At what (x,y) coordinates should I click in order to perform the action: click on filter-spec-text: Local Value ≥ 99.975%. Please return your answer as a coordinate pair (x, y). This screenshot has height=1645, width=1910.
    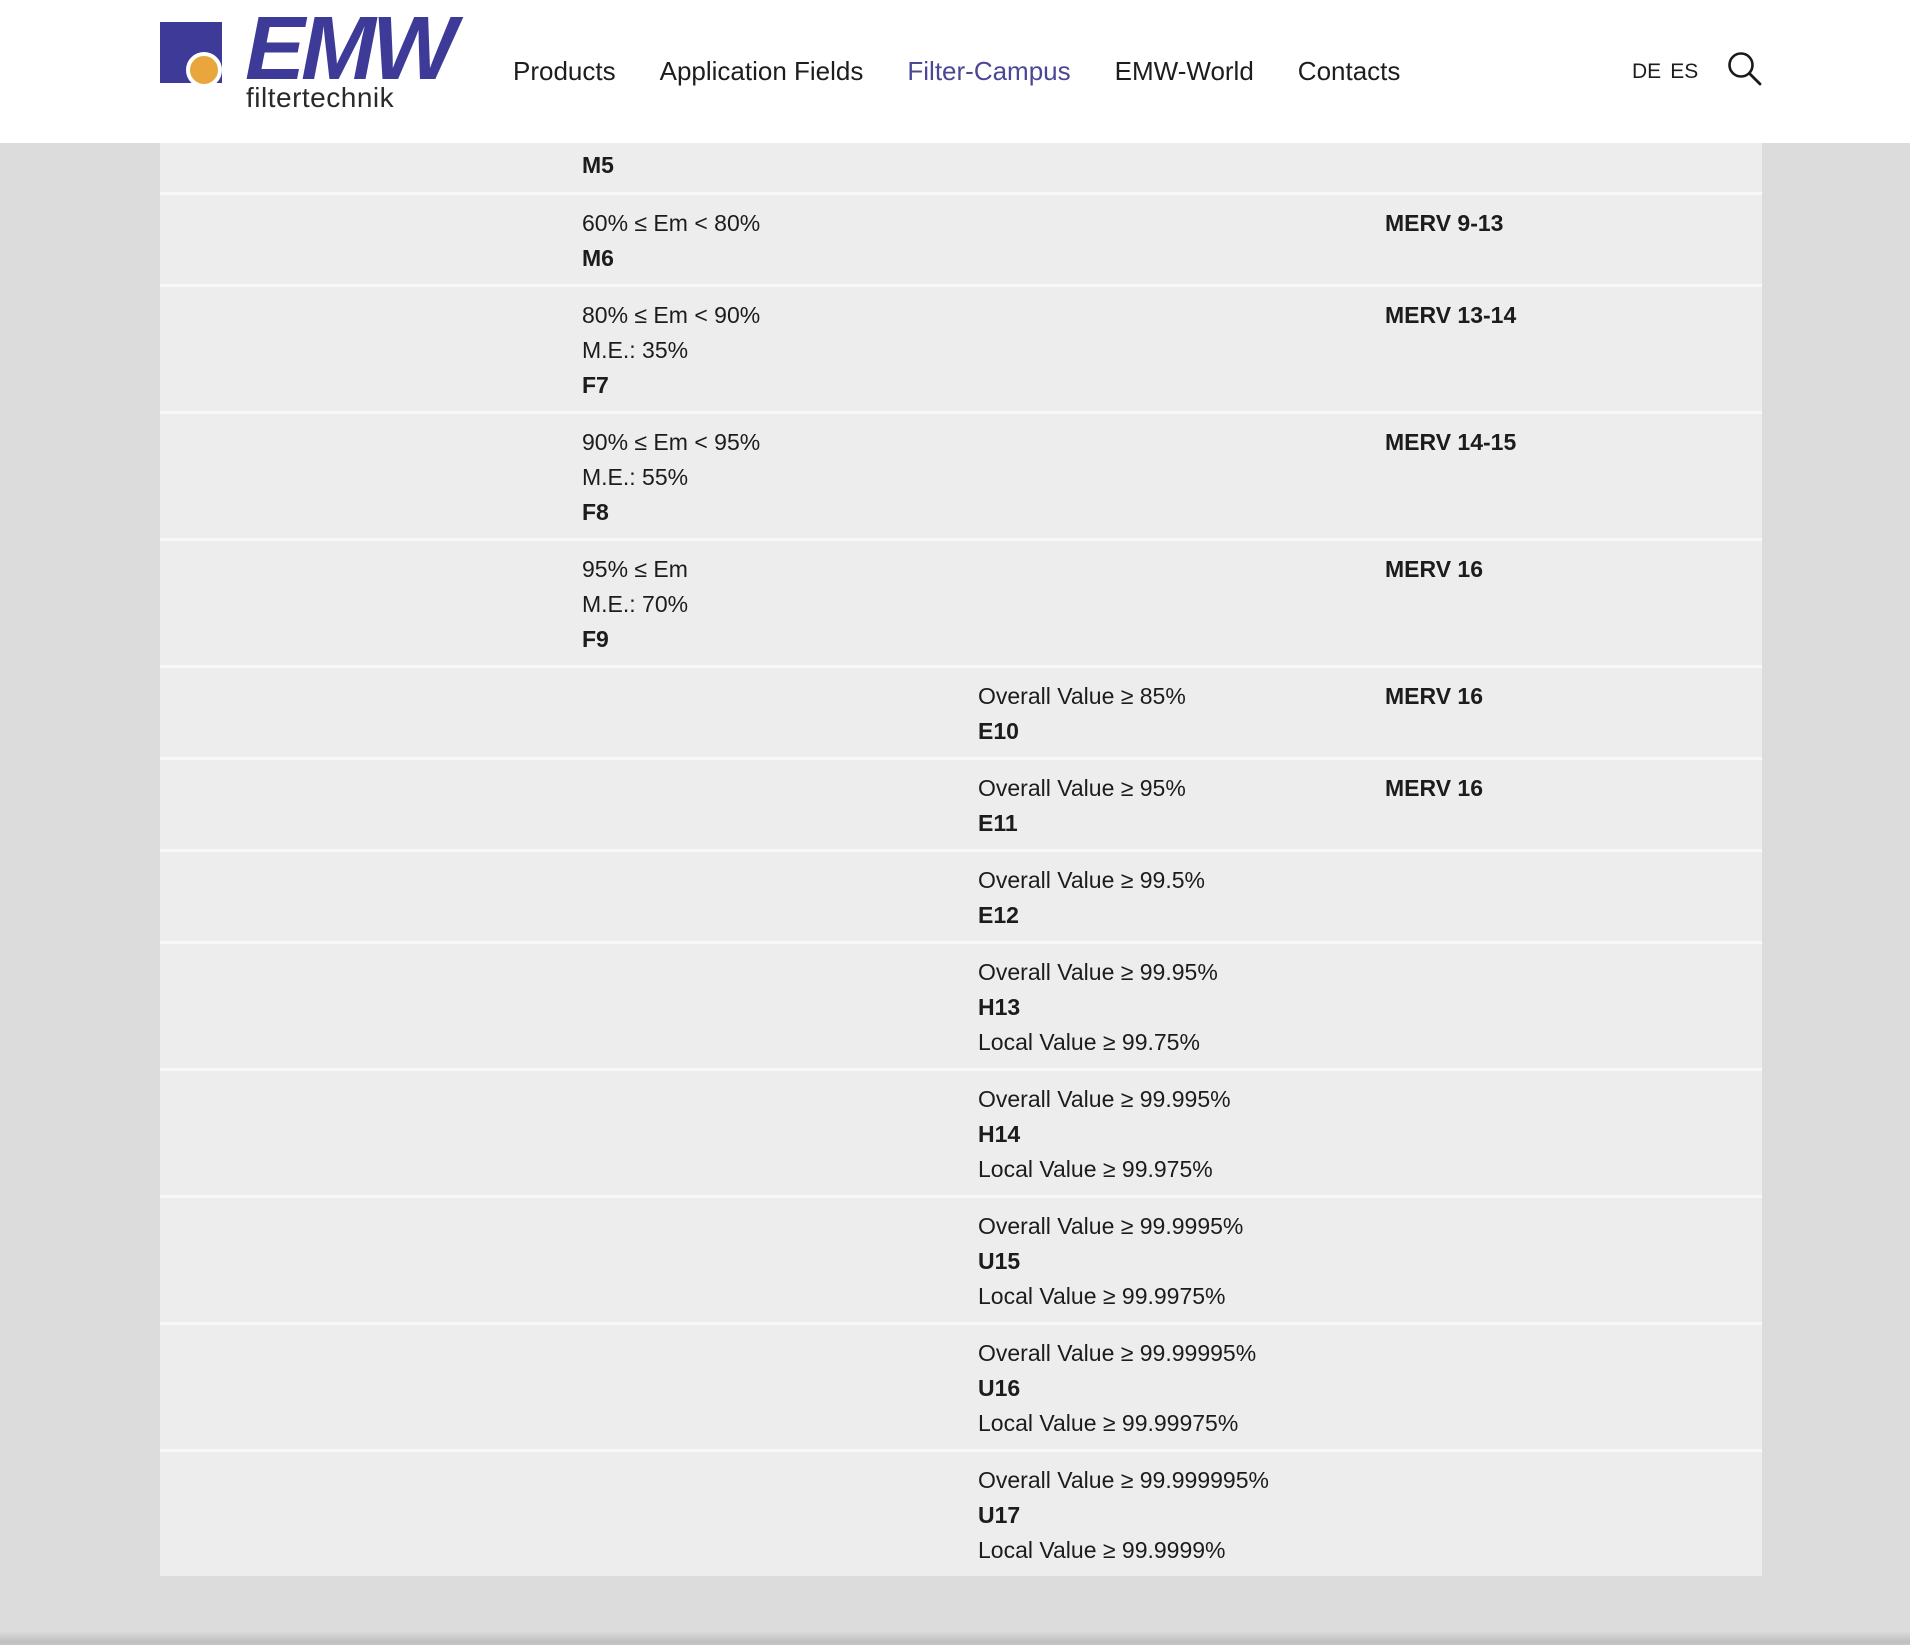
    Looking at the image, I should click on (1095, 1169).